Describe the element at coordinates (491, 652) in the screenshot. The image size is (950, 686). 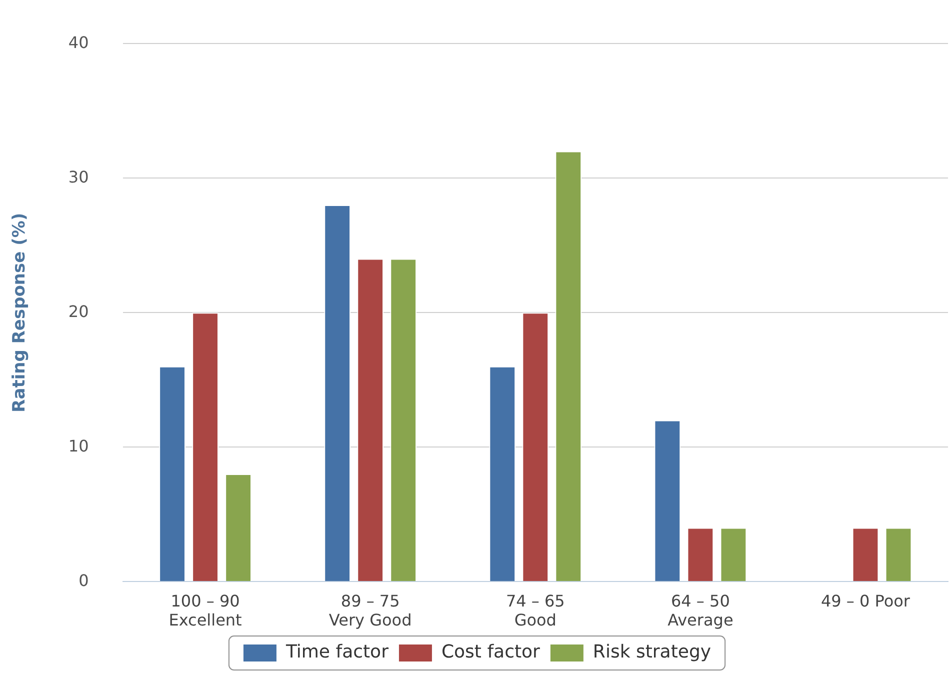
I see `legend-label: Cost factor` at that location.